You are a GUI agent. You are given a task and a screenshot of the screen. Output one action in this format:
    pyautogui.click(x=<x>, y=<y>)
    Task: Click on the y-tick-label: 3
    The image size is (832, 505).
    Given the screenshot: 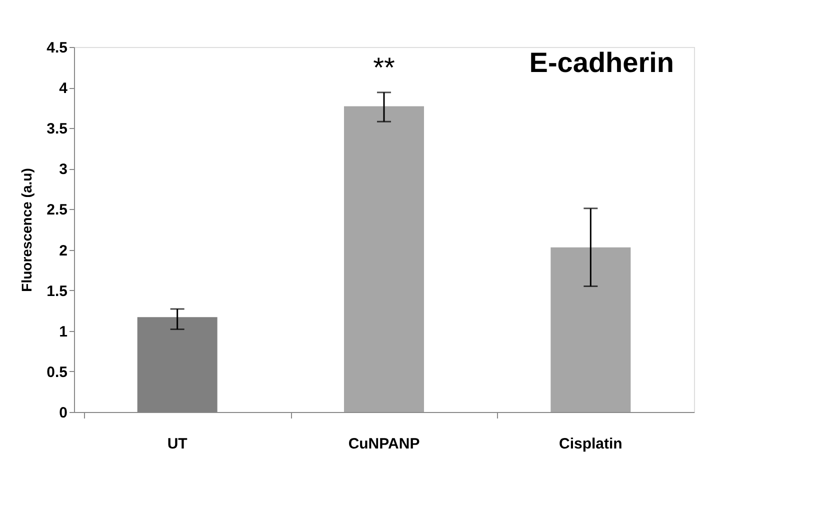 What is the action you would take?
    pyautogui.click(x=63, y=169)
    